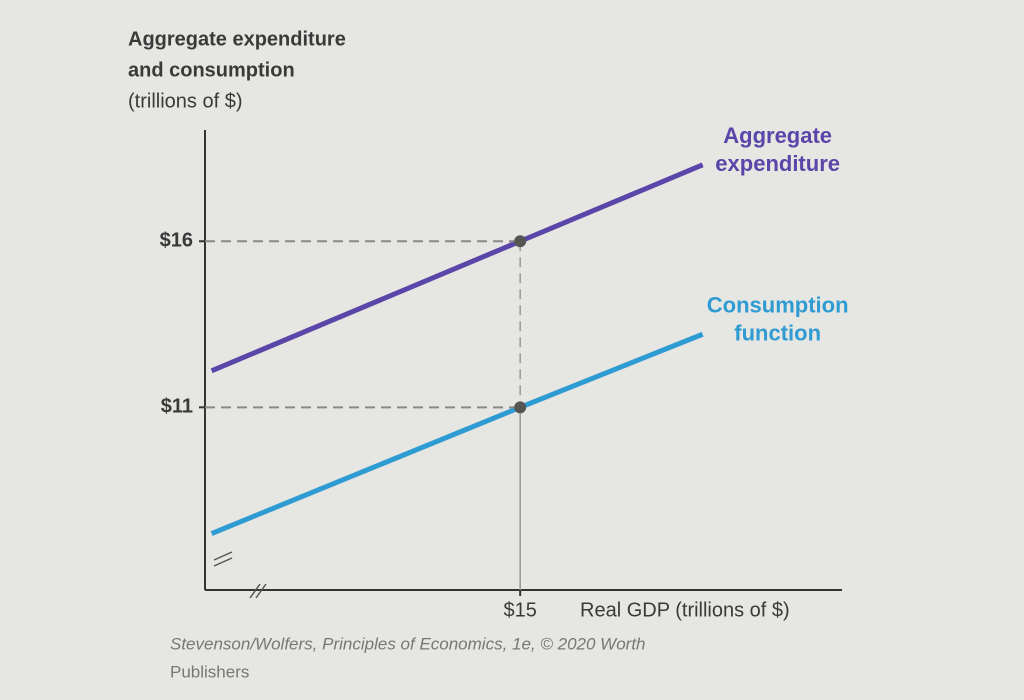  I want to click on y-tick-label: $16, so click(176, 241).